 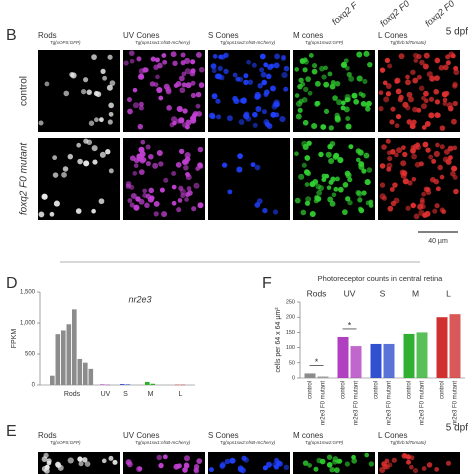 What do you see at coordinates (350, 293) in the screenshot?
I see `group-label: UV` at bounding box center [350, 293].